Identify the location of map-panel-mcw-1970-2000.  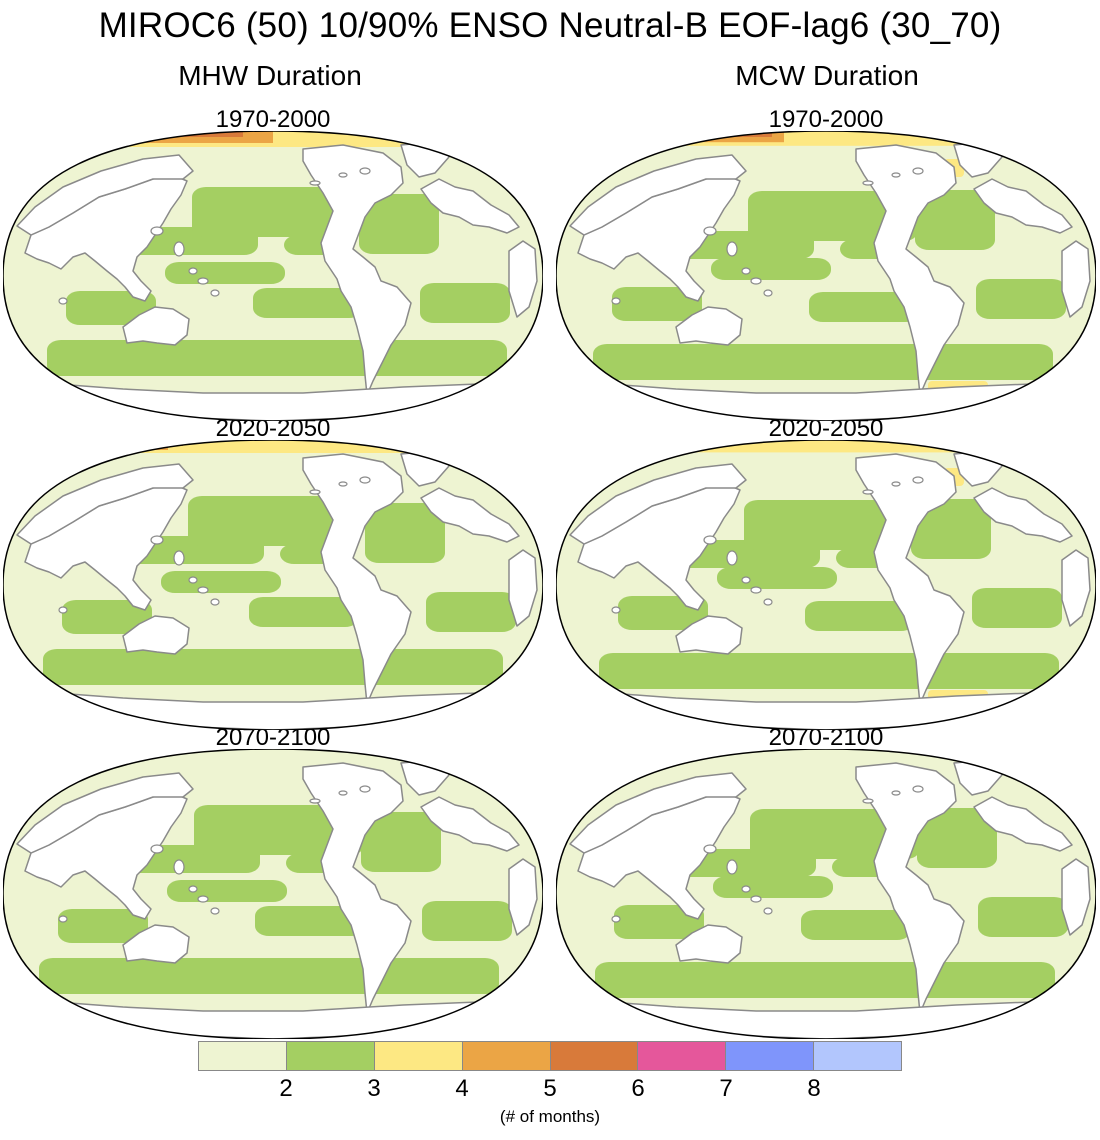
(826, 276).